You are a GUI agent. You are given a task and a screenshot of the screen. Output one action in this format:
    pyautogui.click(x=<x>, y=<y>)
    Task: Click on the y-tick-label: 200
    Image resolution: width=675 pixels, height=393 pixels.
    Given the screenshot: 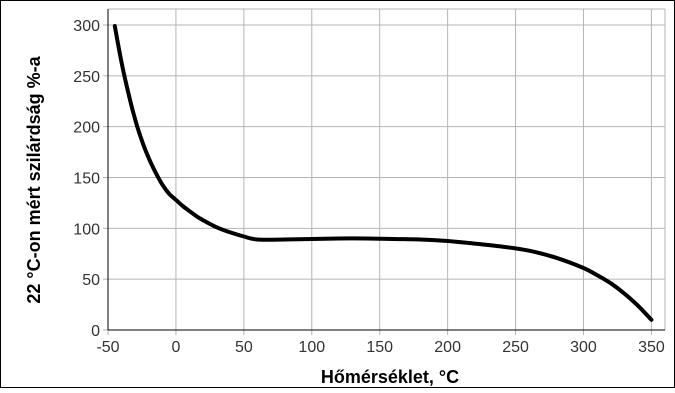 What is the action you would take?
    pyautogui.click(x=86, y=128)
    